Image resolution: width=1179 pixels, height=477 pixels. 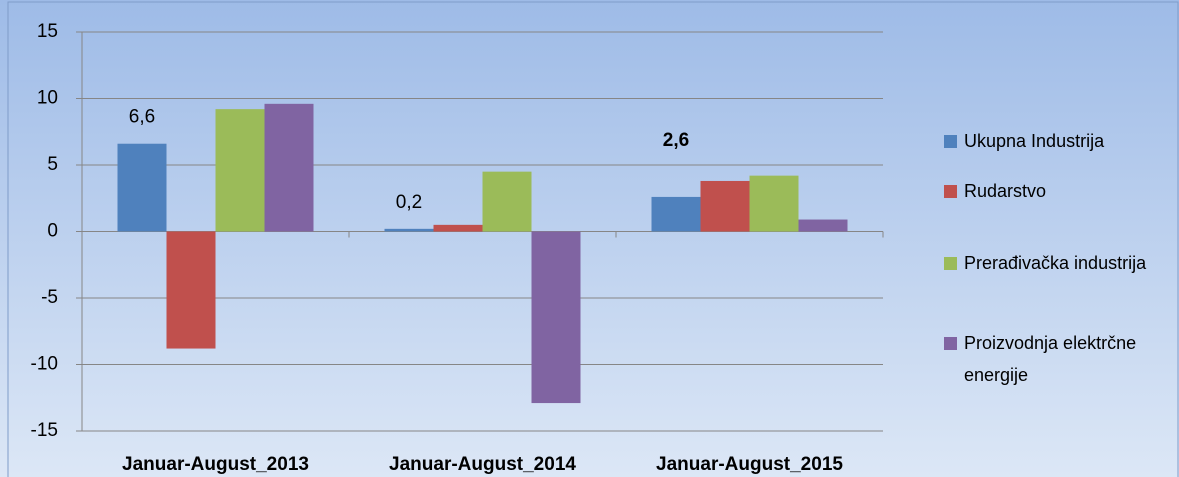 I want to click on x-tick-label: Januar-August_2015, so click(x=749, y=464).